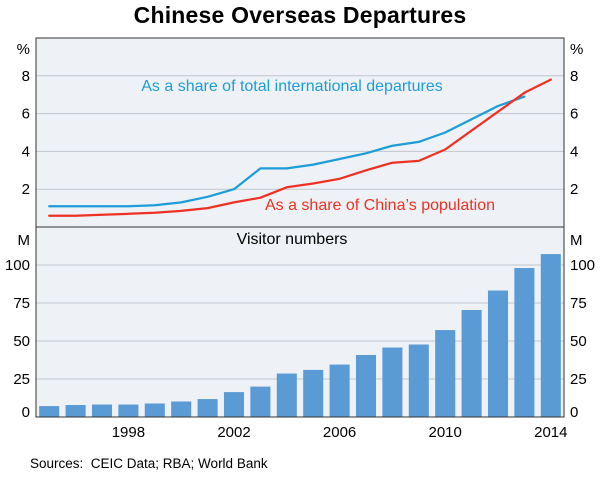  Describe the element at coordinates (471, 363) in the screenshot. I see `bar-2011` at that location.